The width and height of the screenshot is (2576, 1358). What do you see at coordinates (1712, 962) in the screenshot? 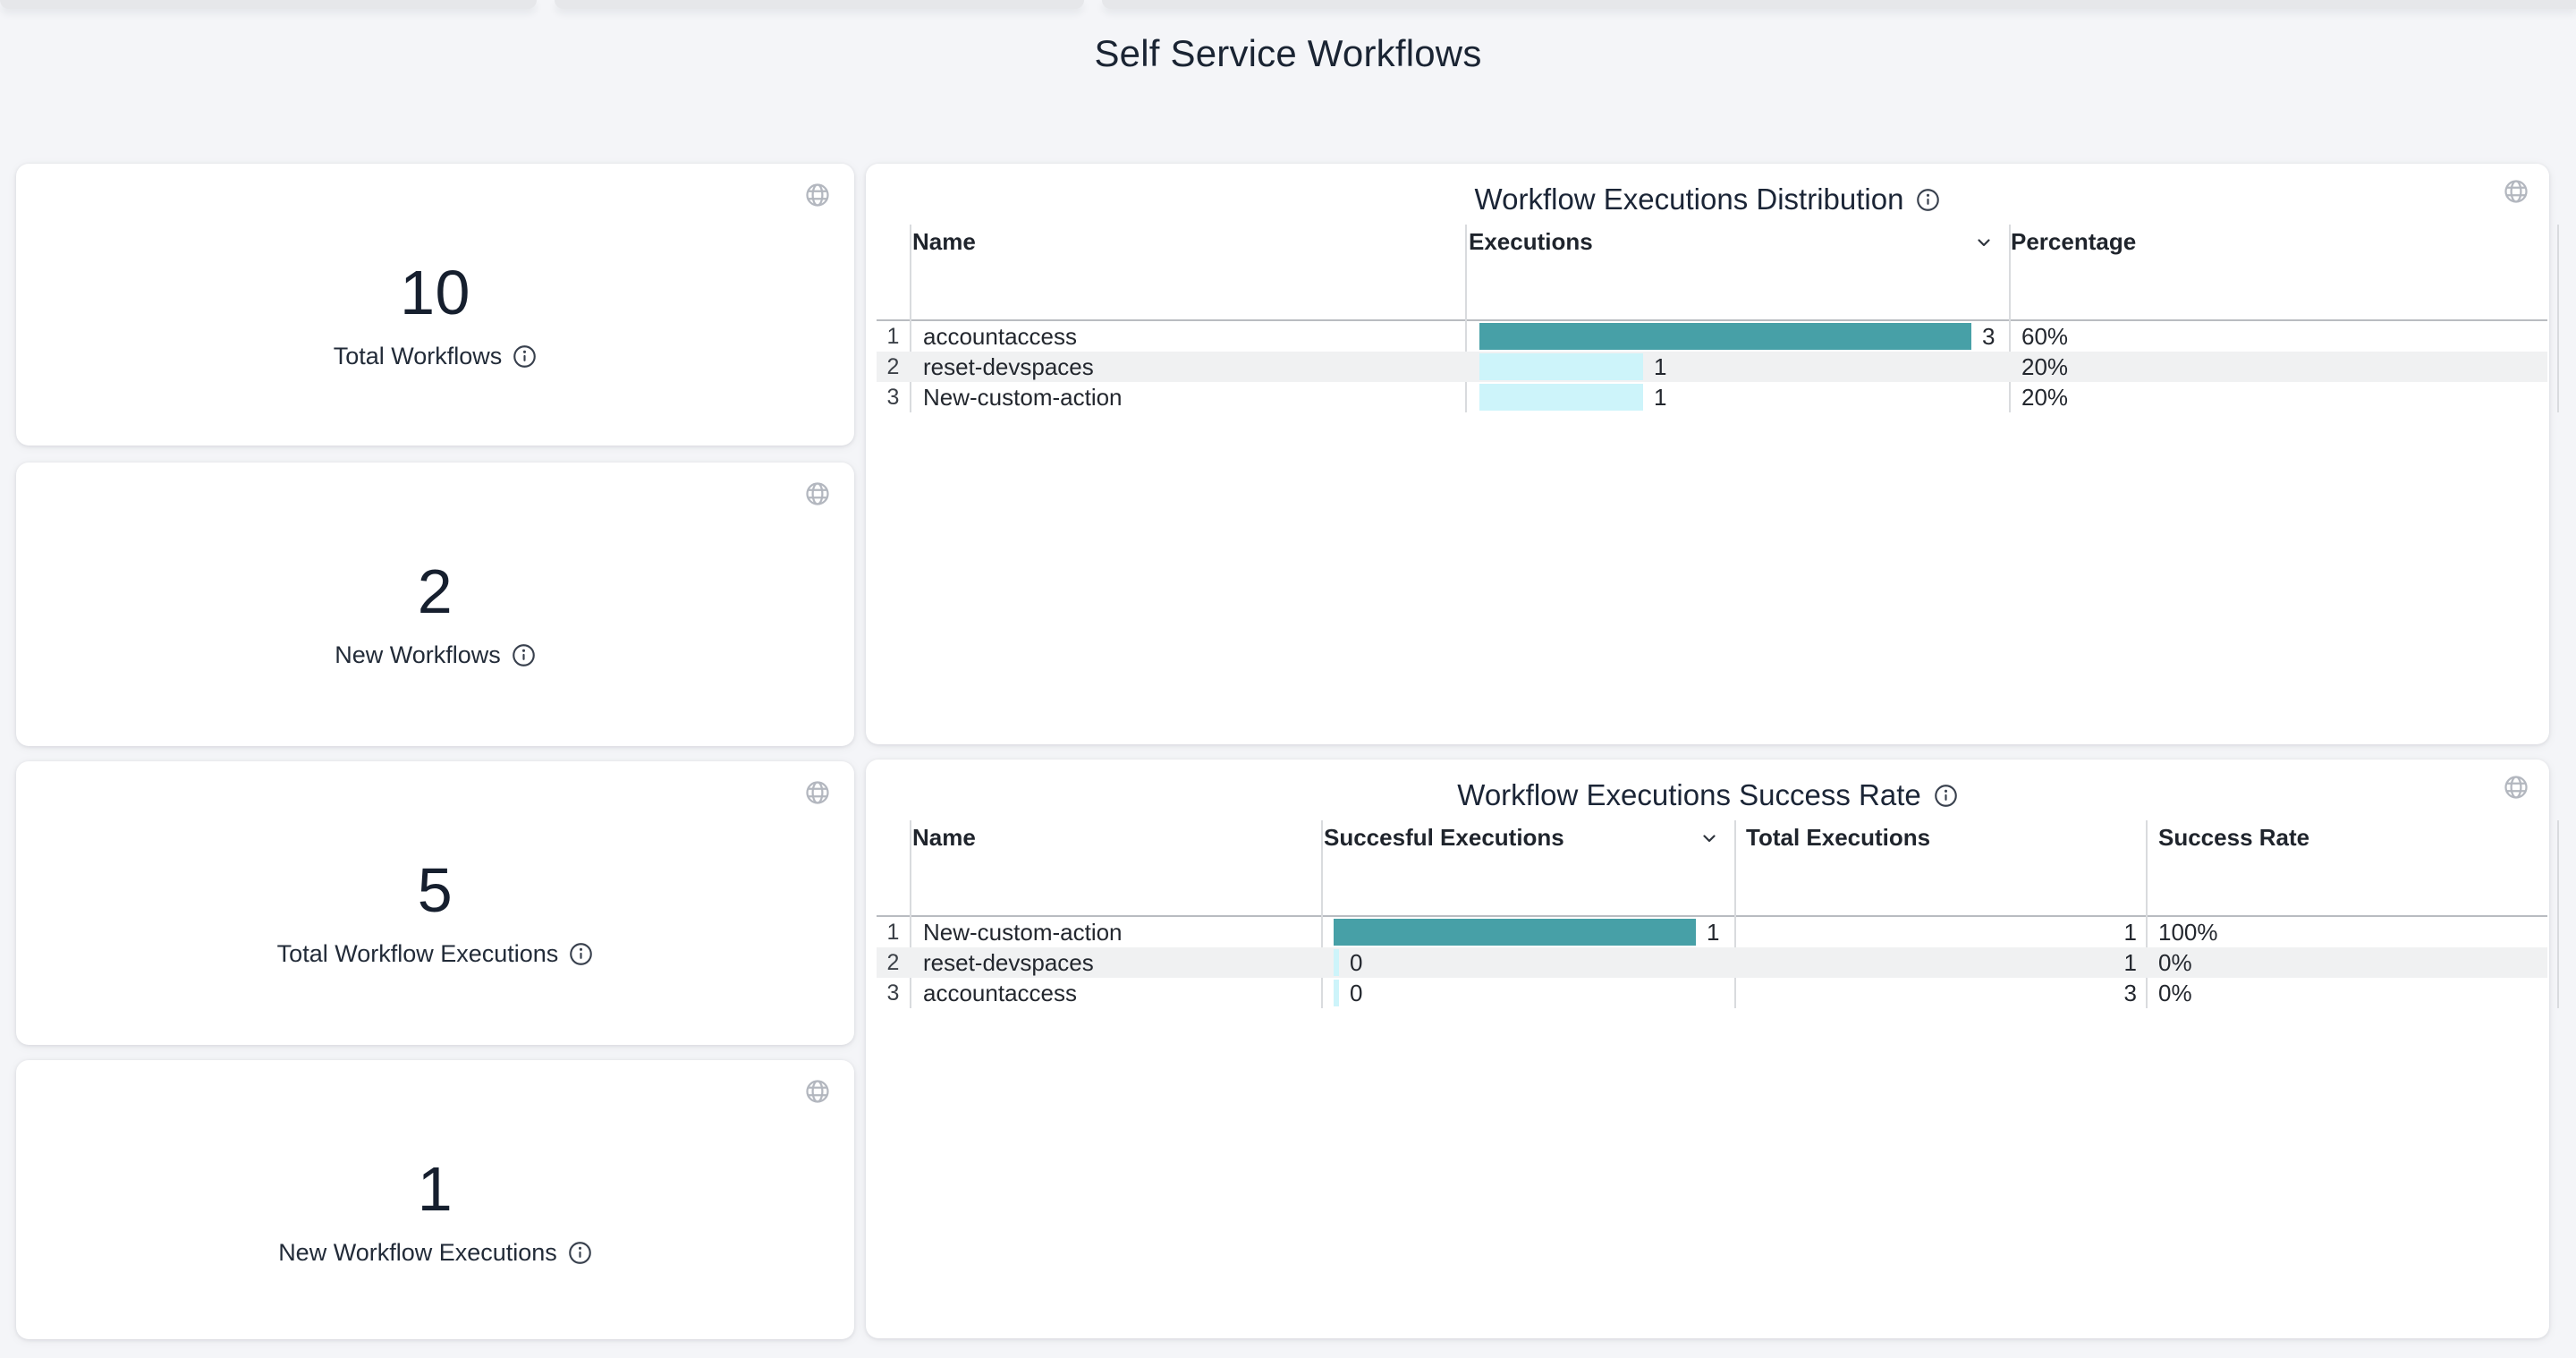
I see `table-row: 2 reset-devspaces 0 1 0%` at bounding box center [1712, 962].